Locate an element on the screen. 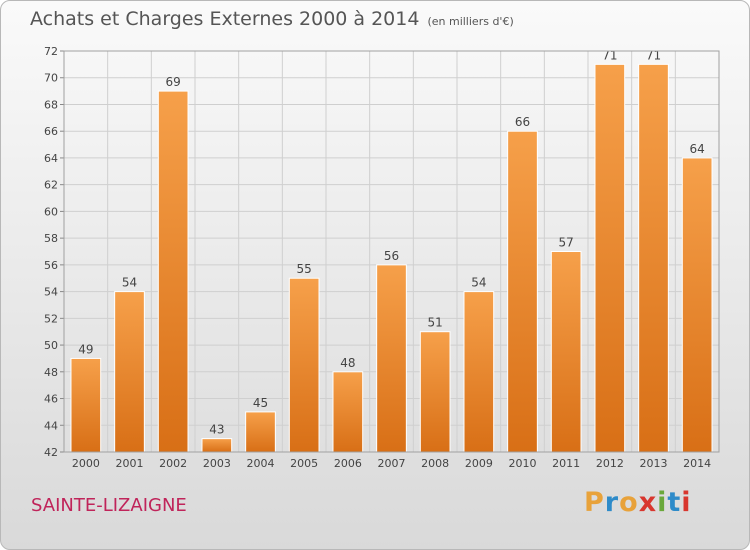 The image size is (750, 550). bar-2006 is located at coordinates (348, 412).